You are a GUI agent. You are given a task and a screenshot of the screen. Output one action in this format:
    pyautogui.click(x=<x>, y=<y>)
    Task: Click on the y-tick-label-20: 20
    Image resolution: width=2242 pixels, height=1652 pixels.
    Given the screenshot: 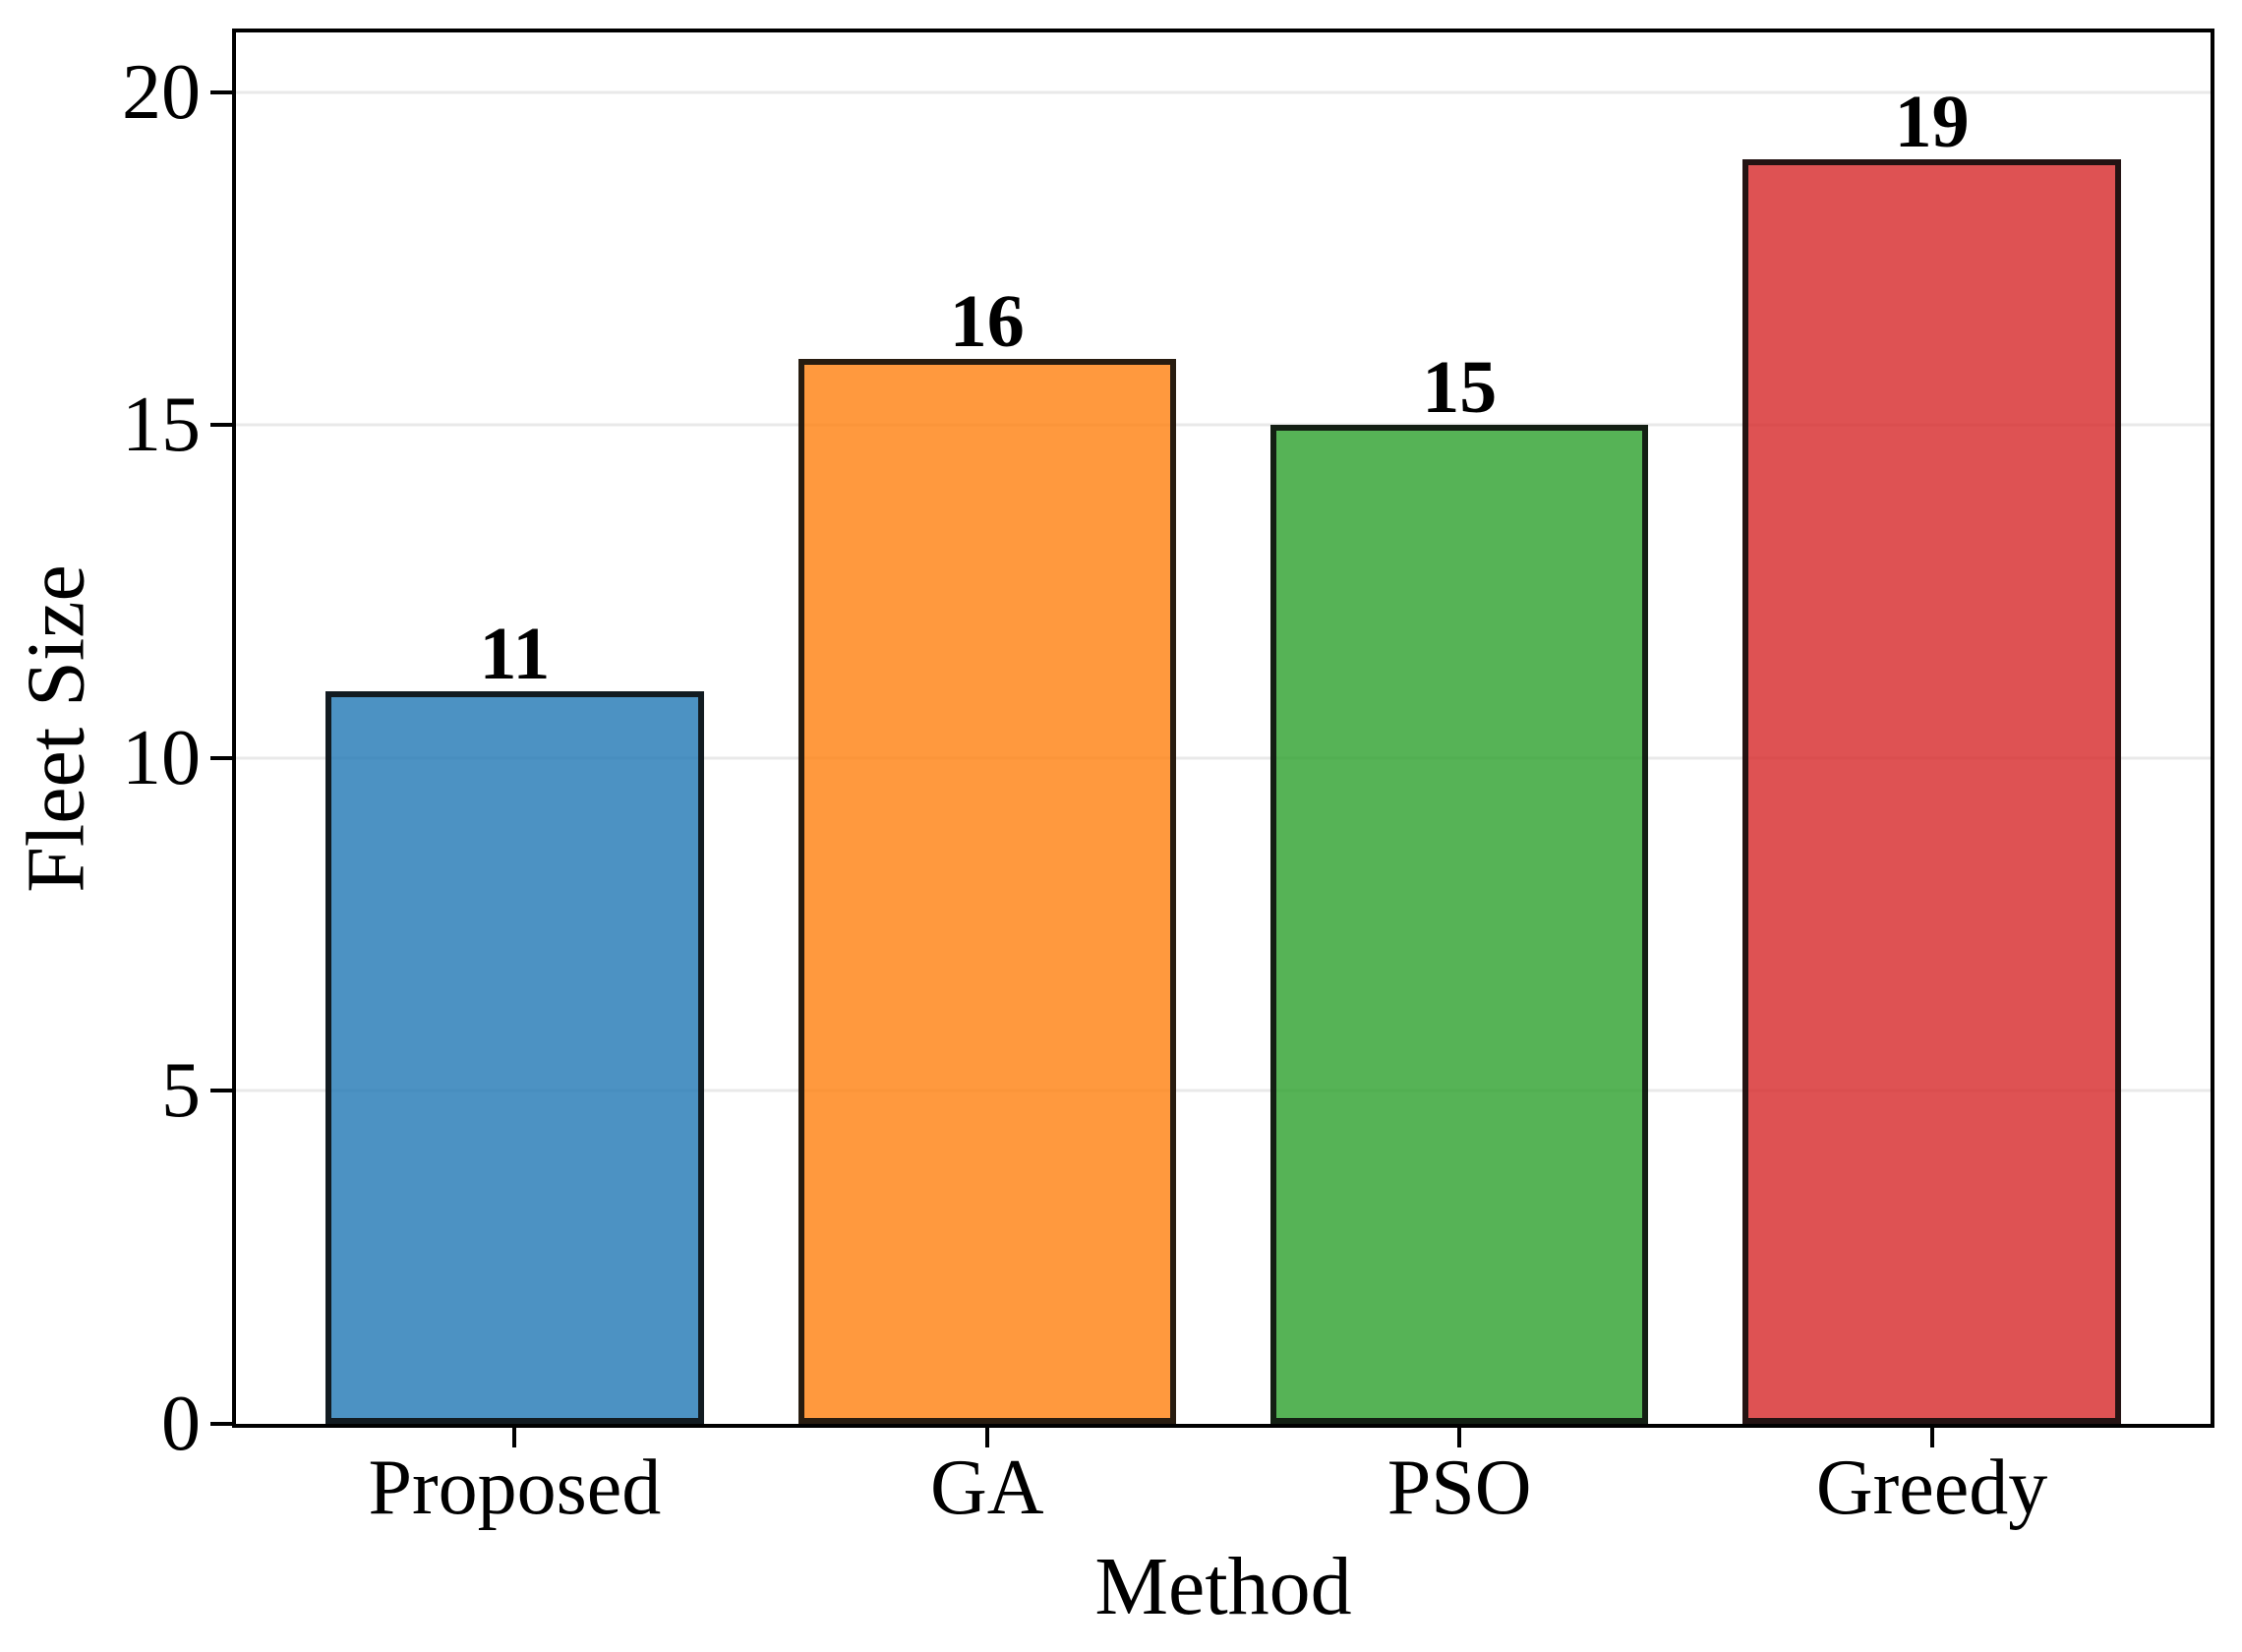 What is the action you would take?
    pyautogui.click(x=161, y=92)
    